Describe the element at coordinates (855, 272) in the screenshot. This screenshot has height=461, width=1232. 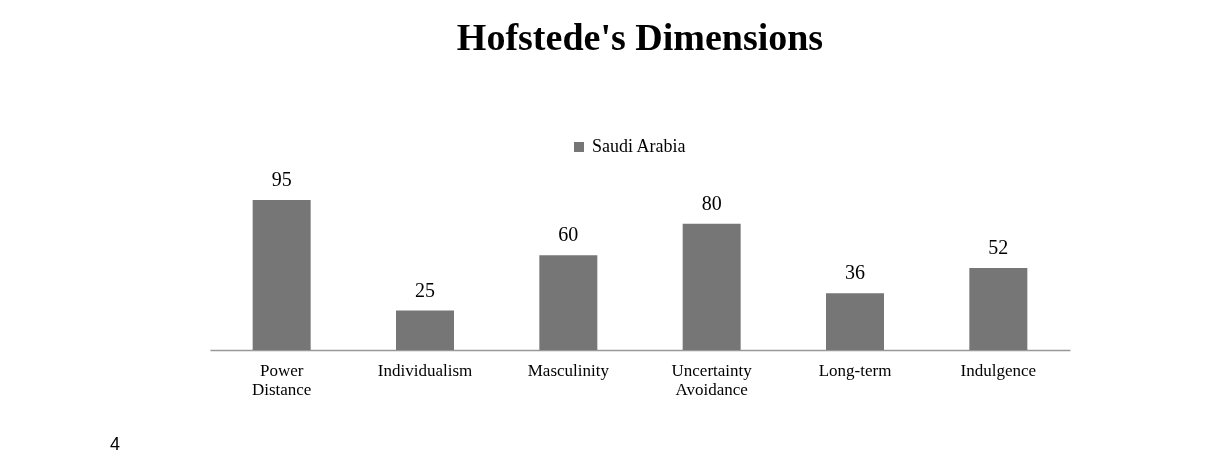
I see `data-label: 36` at that location.